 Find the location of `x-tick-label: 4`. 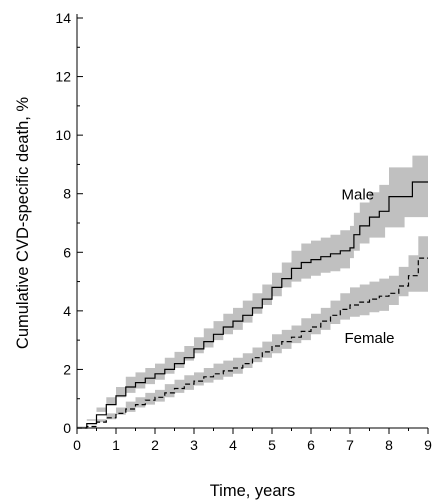

x-tick-label: 4 is located at coordinates (233, 445).